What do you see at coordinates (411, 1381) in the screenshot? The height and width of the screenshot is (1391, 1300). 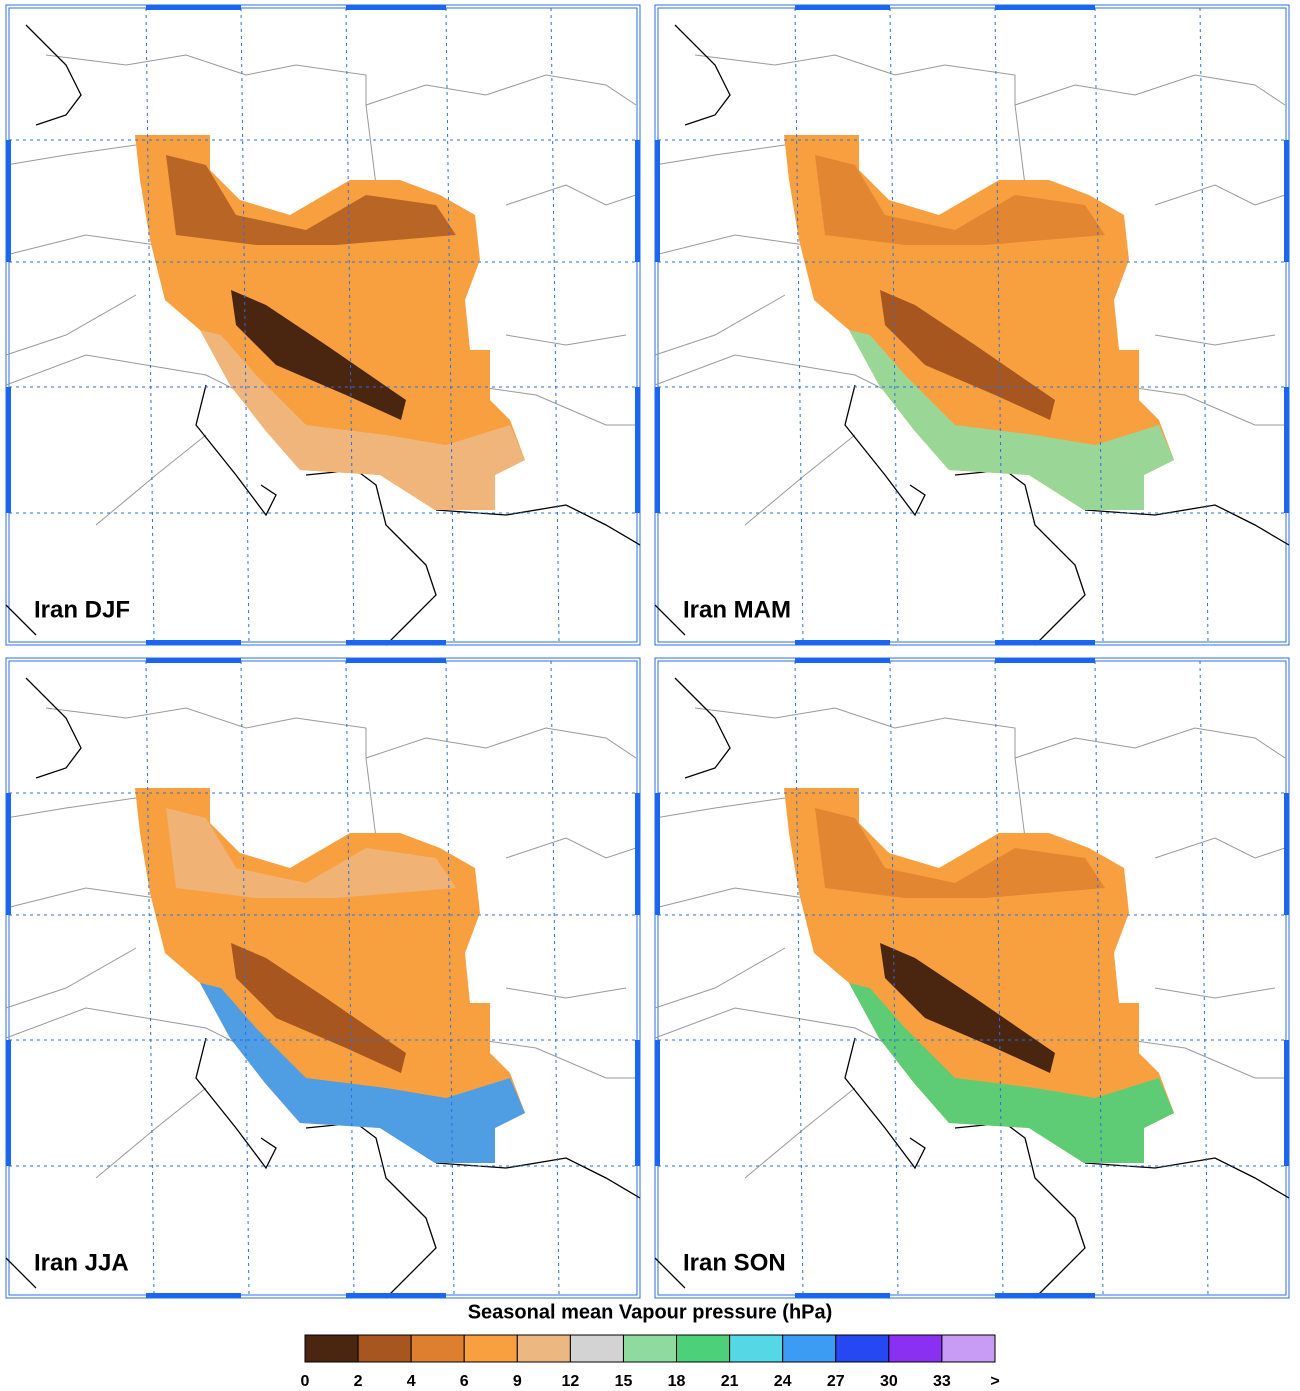 I see `colorbar-tick-label: 4` at bounding box center [411, 1381].